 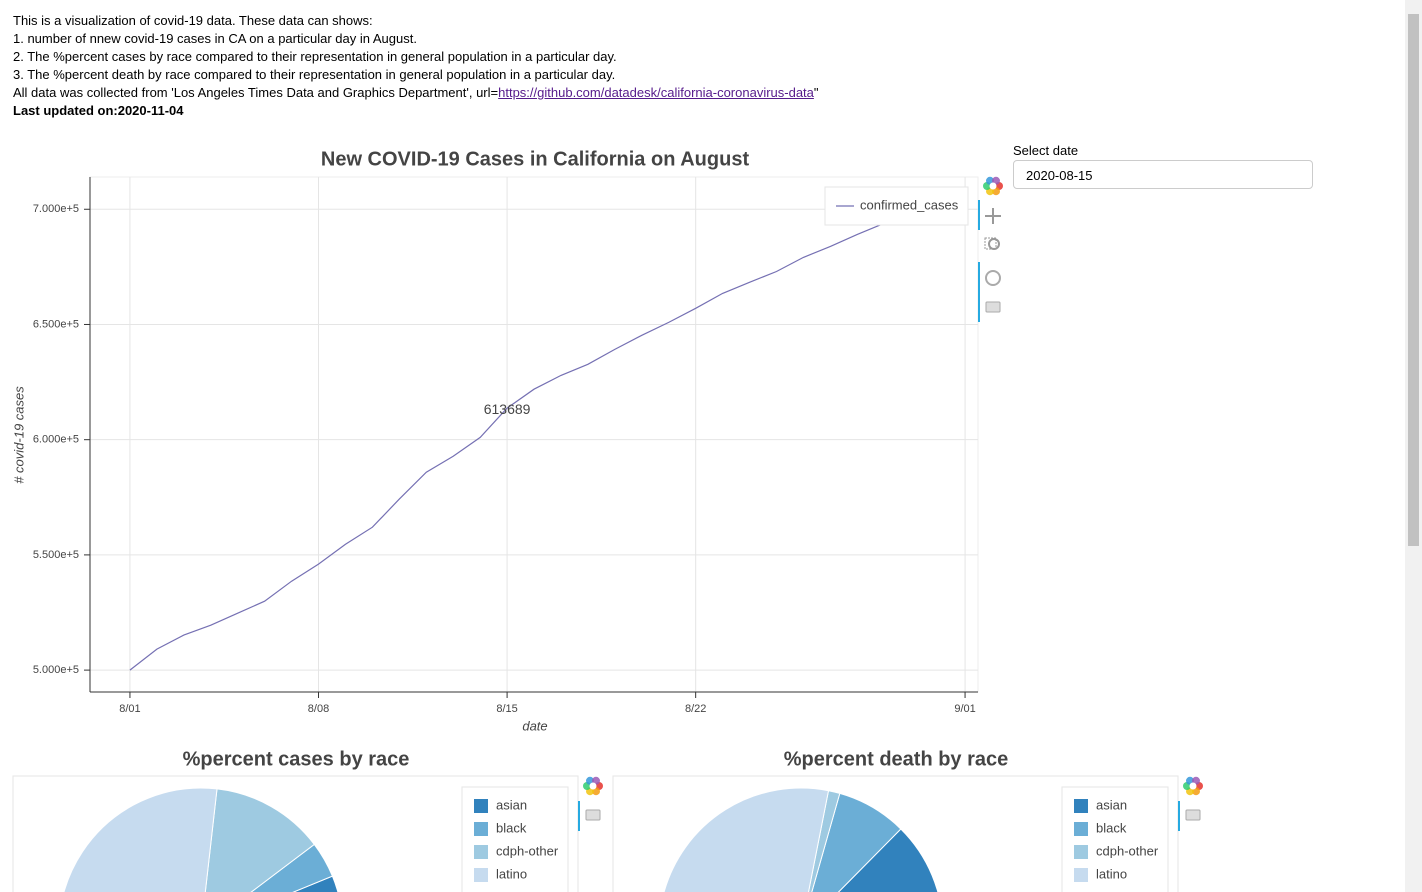 I want to click on x-tick-label: 8/22, so click(x=695, y=709).